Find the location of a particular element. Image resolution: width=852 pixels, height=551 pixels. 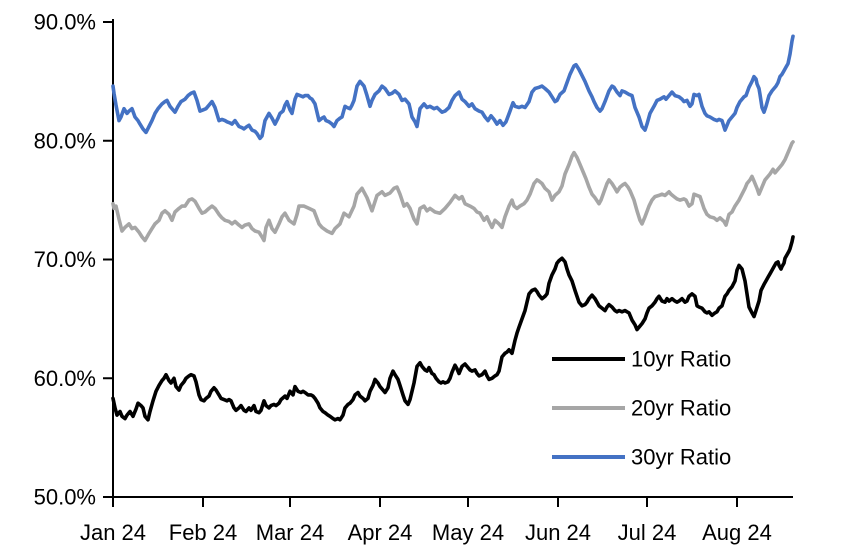

y-axis-tick-label: 60.0% is located at coordinates (65, 378).